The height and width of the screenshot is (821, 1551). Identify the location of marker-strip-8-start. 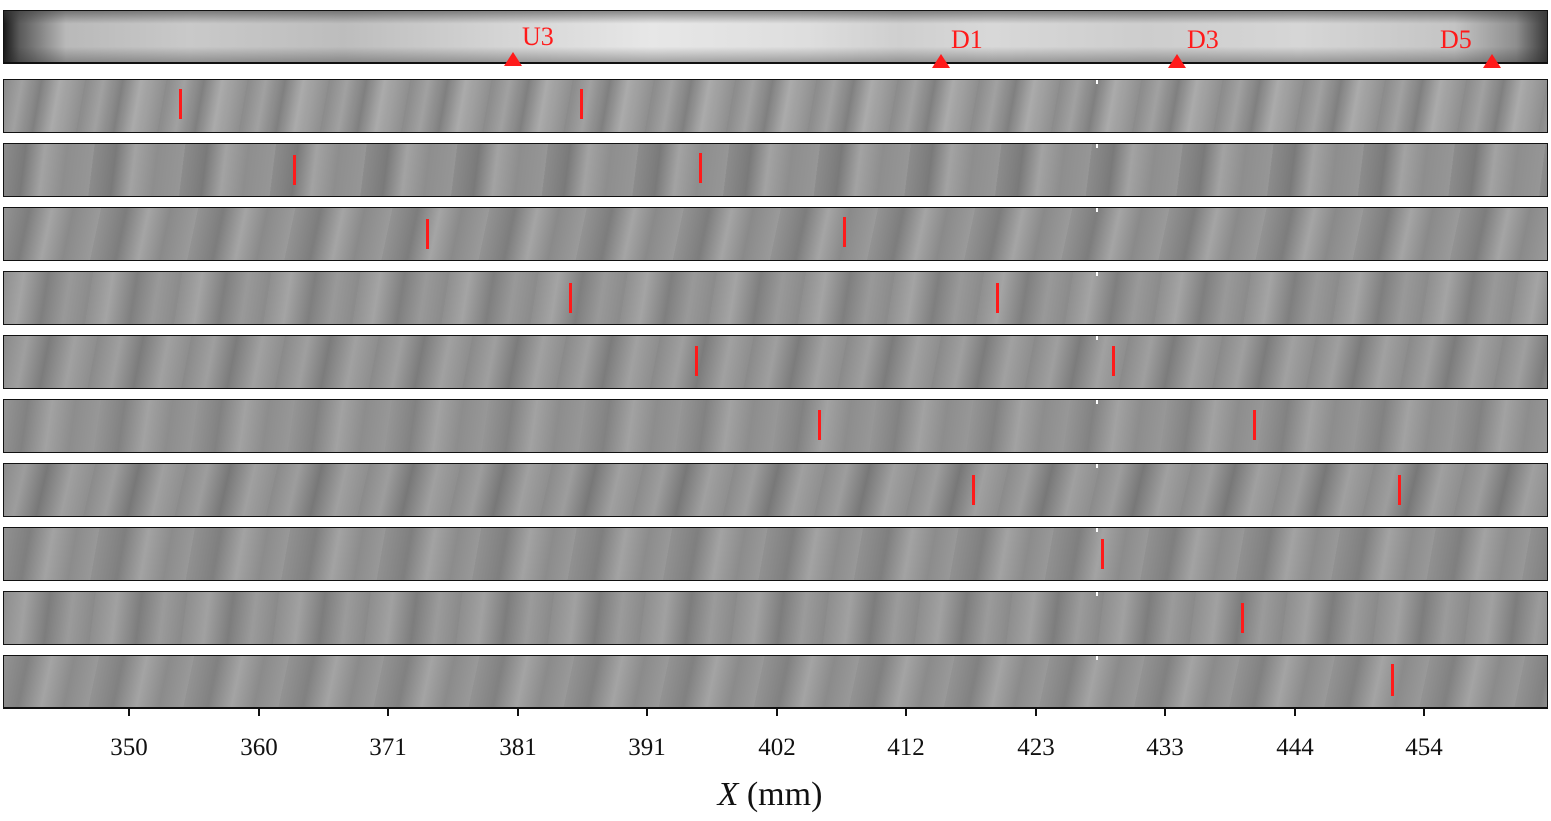
(1102, 554).